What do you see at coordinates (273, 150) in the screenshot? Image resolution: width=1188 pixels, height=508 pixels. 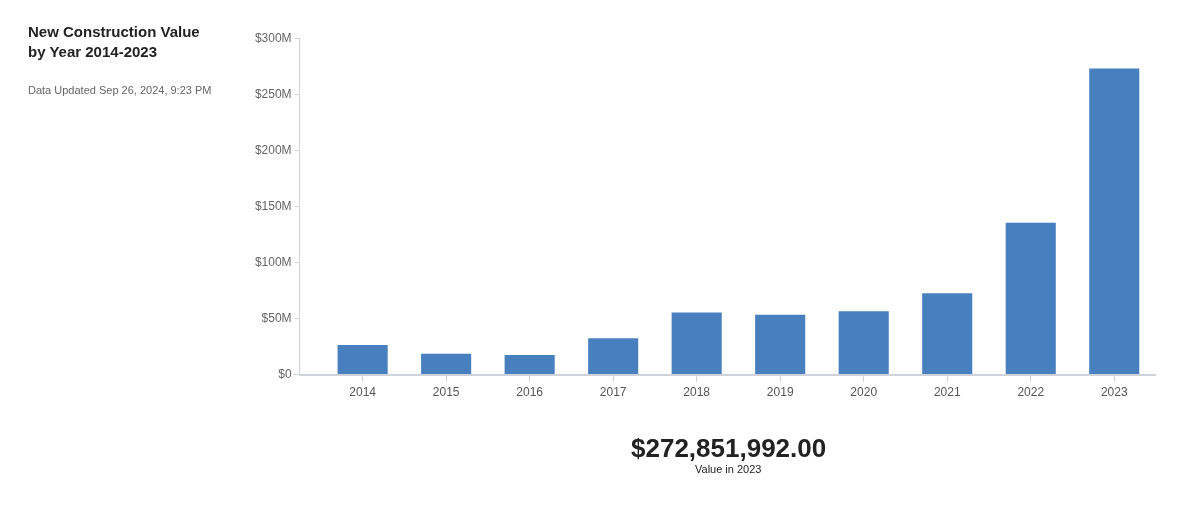 I see `y-tick-label: $200M` at bounding box center [273, 150].